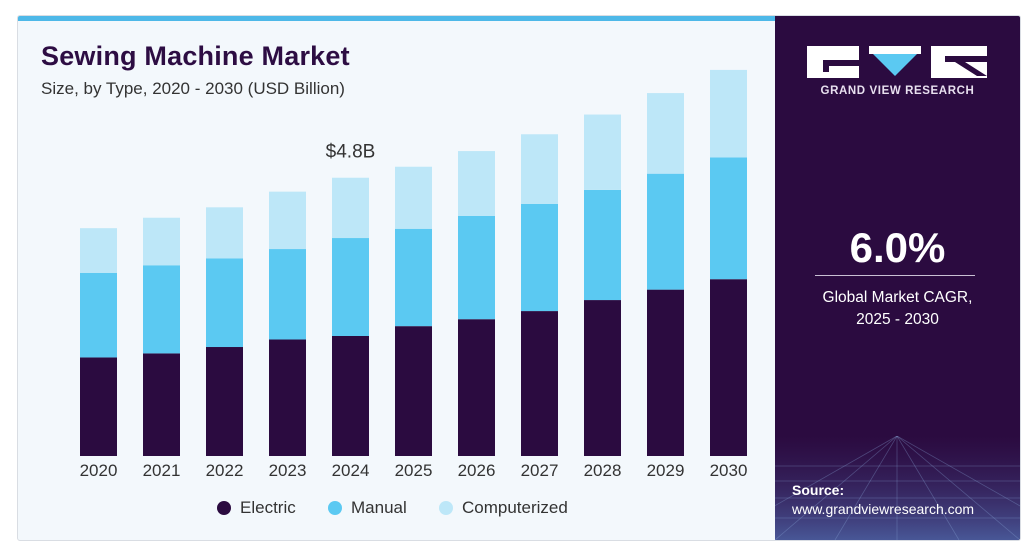 The height and width of the screenshot is (544, 1033). I want to click on bar-segment-electric-2024, so click(350, 396).